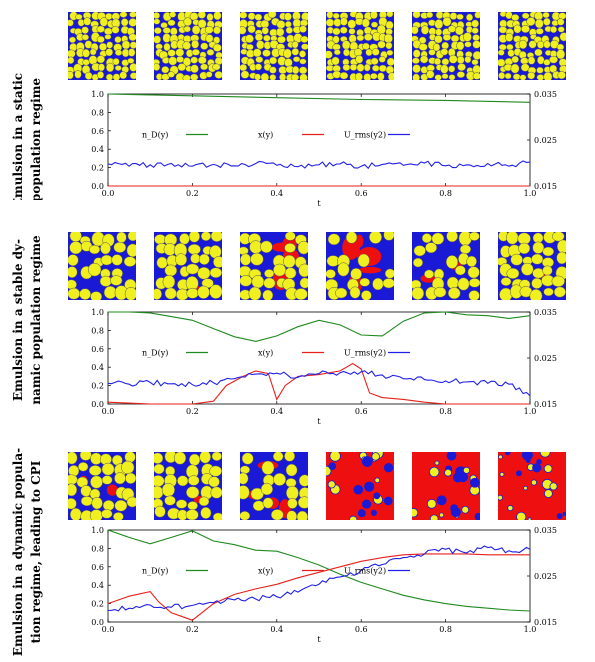 This screenshot has width=595, height=662. Describe the element at coordinates (155, 352) in the screenshot. I see `legend-label: n_D(y)` at that location.